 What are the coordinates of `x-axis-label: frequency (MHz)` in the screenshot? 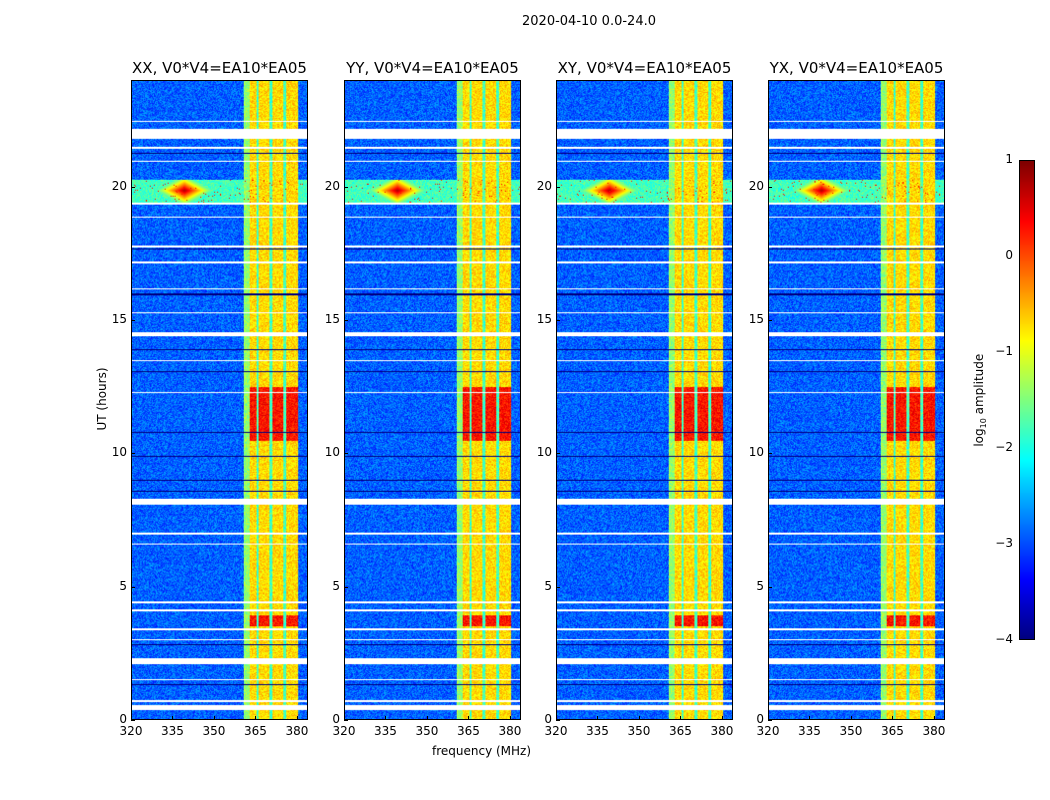 It's located at (482, 751).